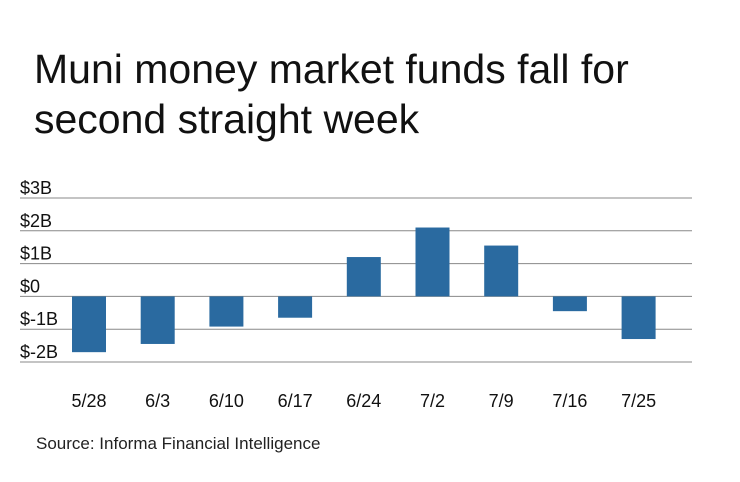  Describe the element at coordinates (569, 401) in the screenshot. I see `x-tick-label: 7/16` at that location.